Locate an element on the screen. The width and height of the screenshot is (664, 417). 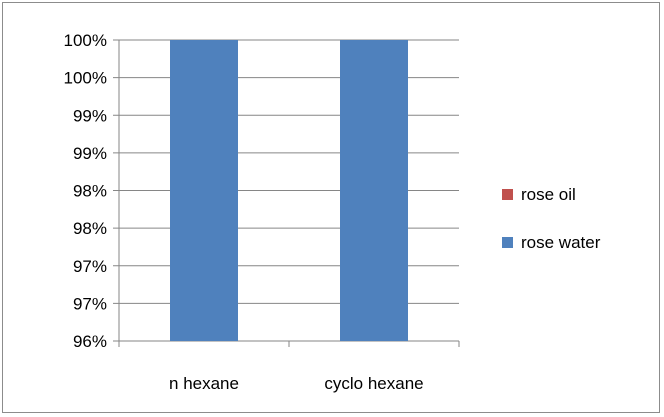
legend-label-rose-oil: rose oil is located at coordinates (548, 194).